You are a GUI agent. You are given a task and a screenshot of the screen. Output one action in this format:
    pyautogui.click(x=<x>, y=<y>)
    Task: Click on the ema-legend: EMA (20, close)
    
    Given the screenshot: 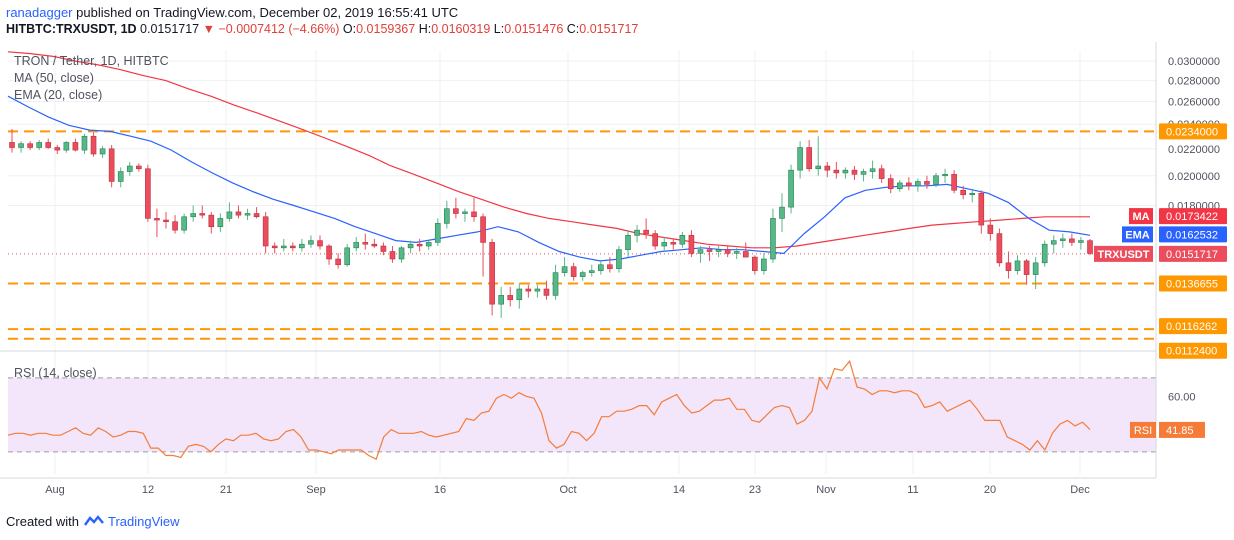 What is the action you would take?
    pyautogui.click(x=58, y=95)
    